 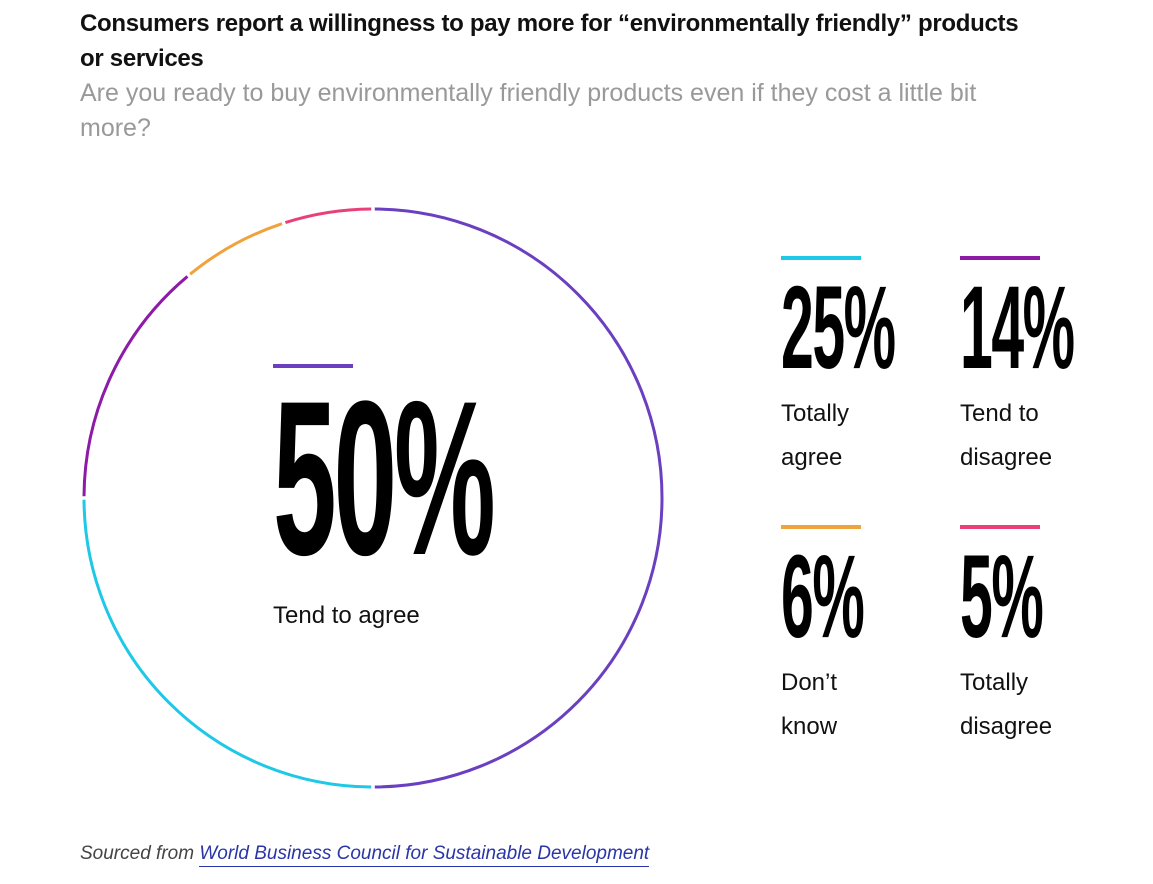 I want to click on ring-segment-tend-to-disagree, so click(x=135, y=386).